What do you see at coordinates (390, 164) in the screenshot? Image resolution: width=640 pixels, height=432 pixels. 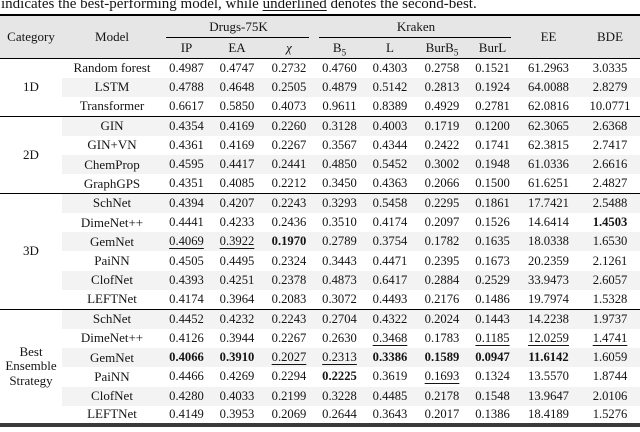 I see `metric-cell: 0.5452` at bounding box center [390, 164].